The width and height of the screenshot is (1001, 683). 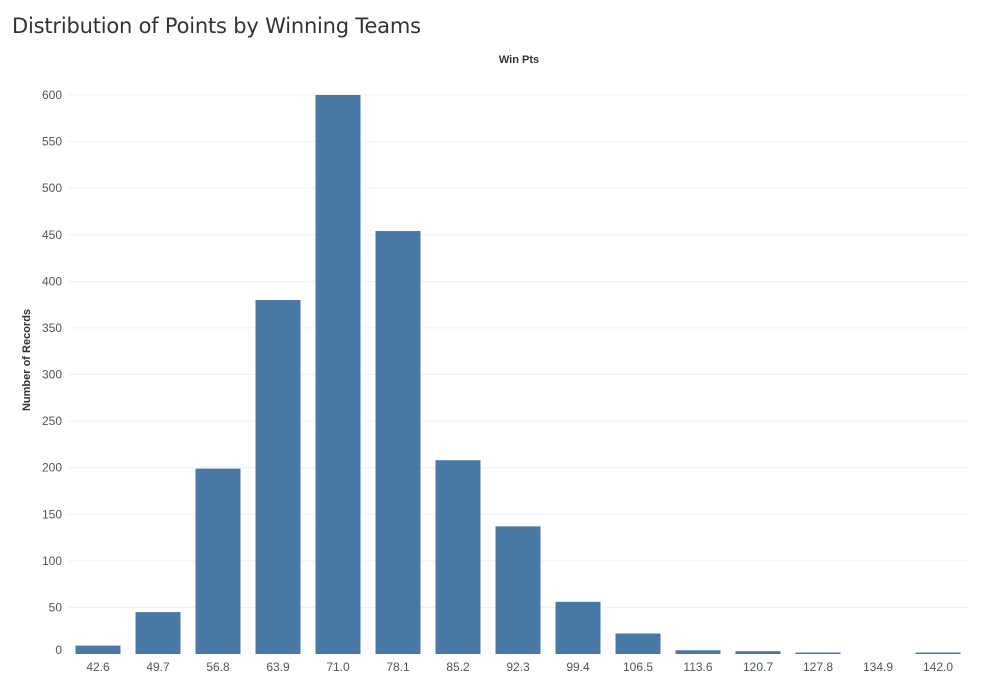 I want to click on x-tick-label: 71.0, so click(x=338, y=667).